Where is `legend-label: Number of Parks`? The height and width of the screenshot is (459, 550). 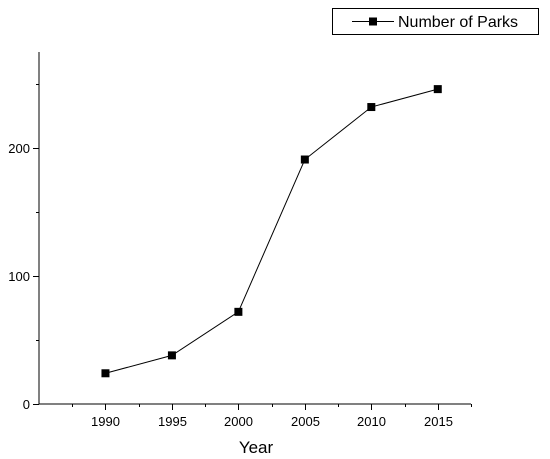 legend-label: Number of Parks is located at coordinates (458, 22).